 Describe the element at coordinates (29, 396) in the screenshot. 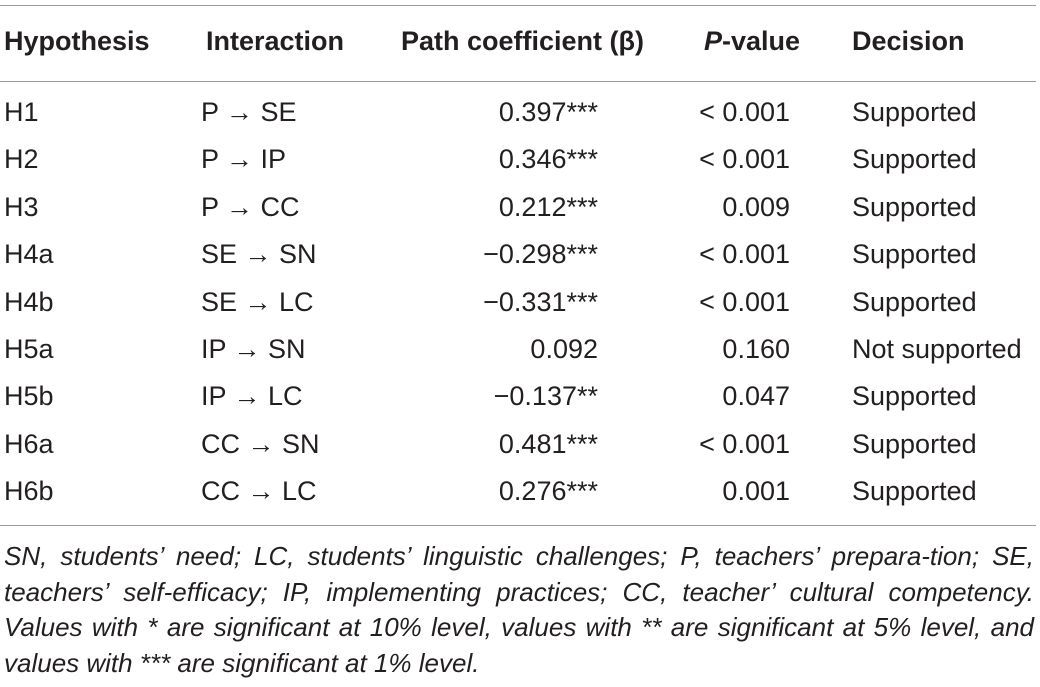

I see `cell-hypothesis: H5b` at that location.